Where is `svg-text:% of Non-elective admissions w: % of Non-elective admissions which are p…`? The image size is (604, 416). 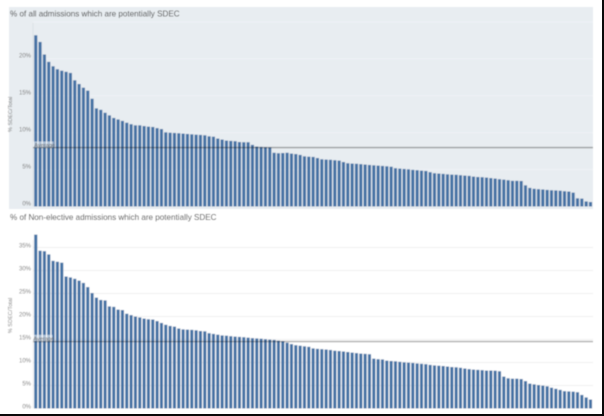 svg-text:% of Non-elective admissions w: % of Non-elective admissions which are p… is located at coordinates (113, 217).